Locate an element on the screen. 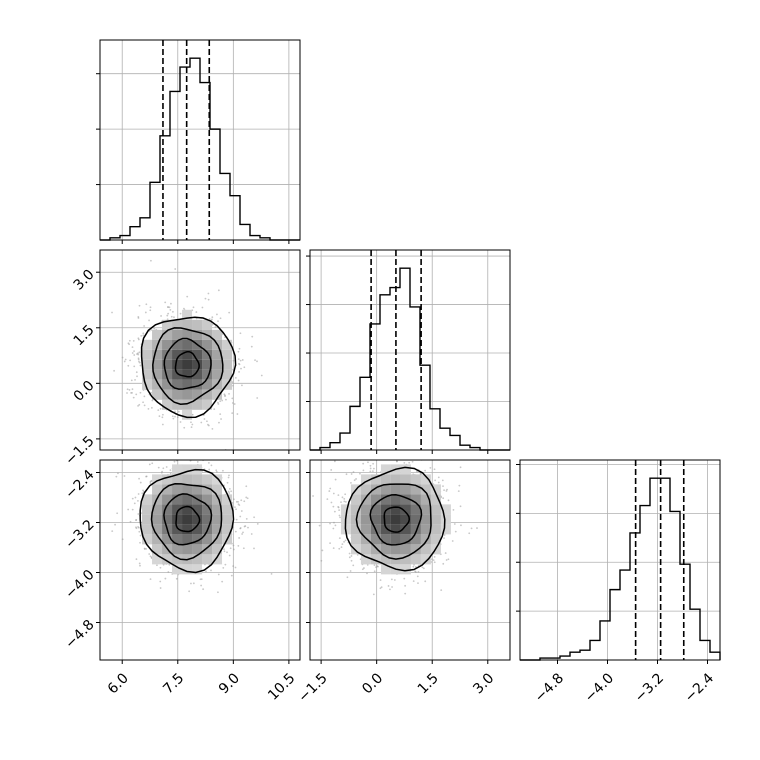 Image resolution: width=760 pixels, height=760 pixels. panel-border is located at coordinates (200, 560).